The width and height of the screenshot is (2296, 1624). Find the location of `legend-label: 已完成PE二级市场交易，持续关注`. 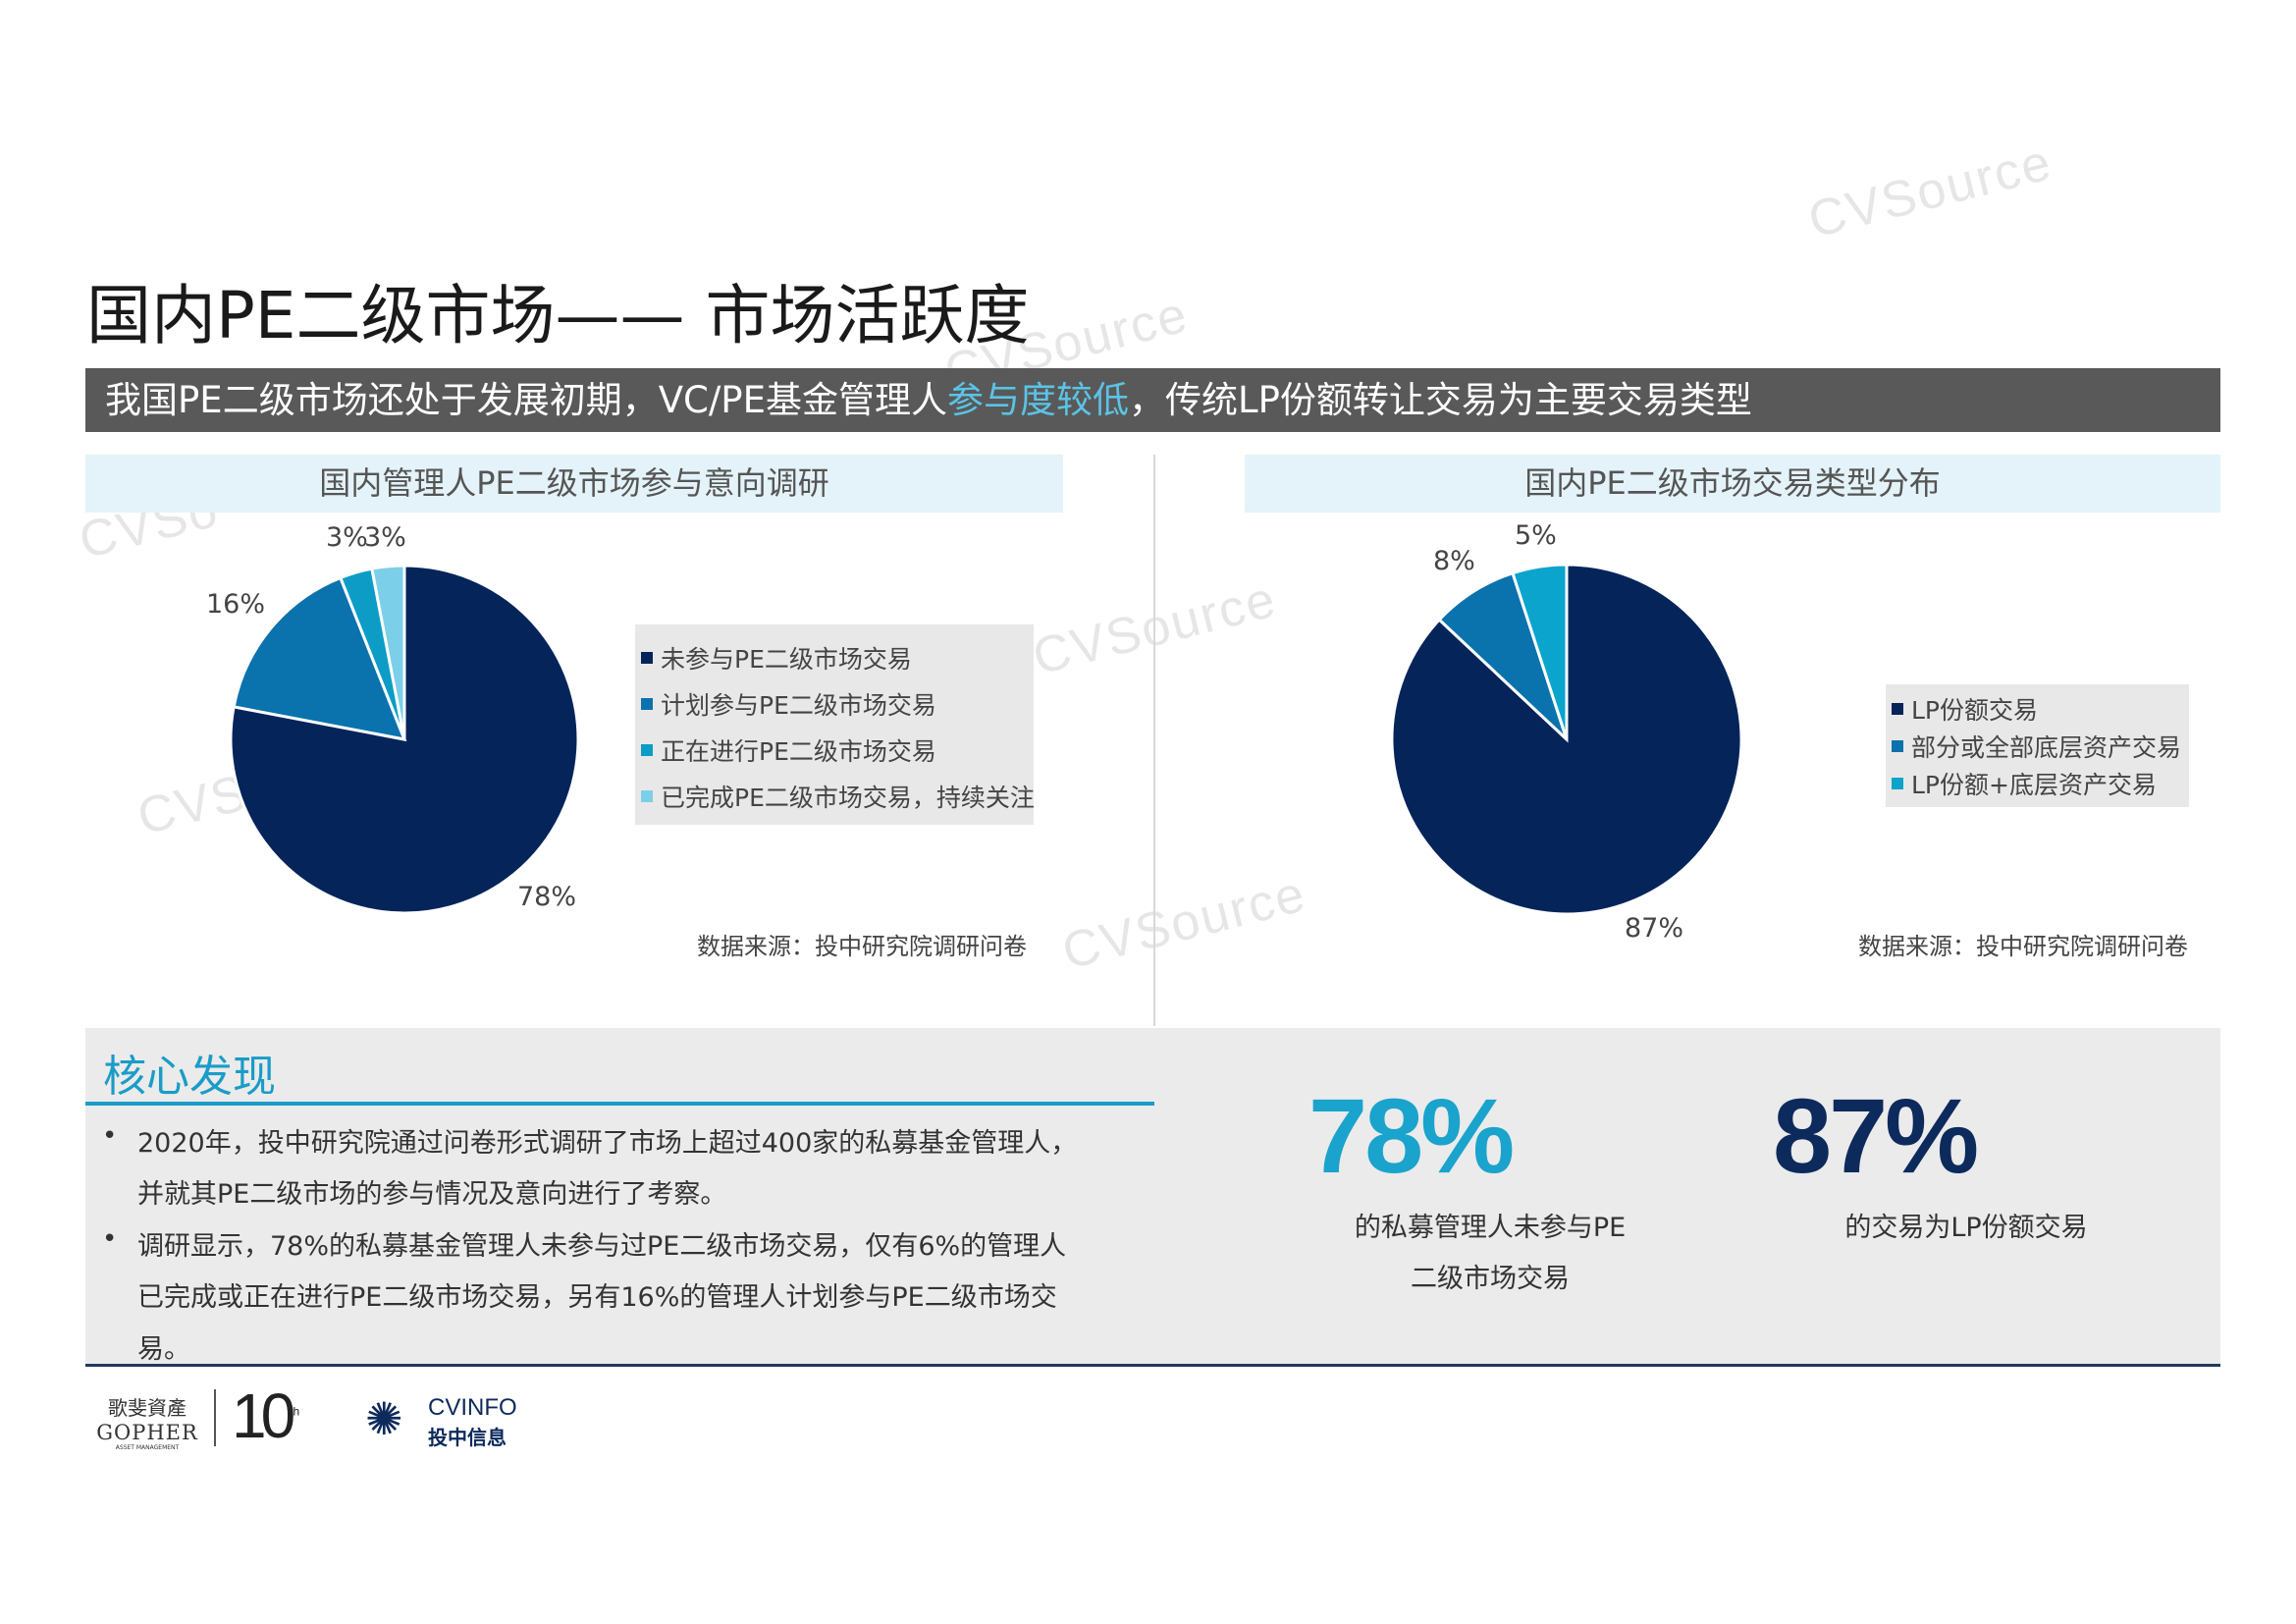

legend-label: 已完成PE二级市场交易，持续关注 is located at coordinates (848, 797).